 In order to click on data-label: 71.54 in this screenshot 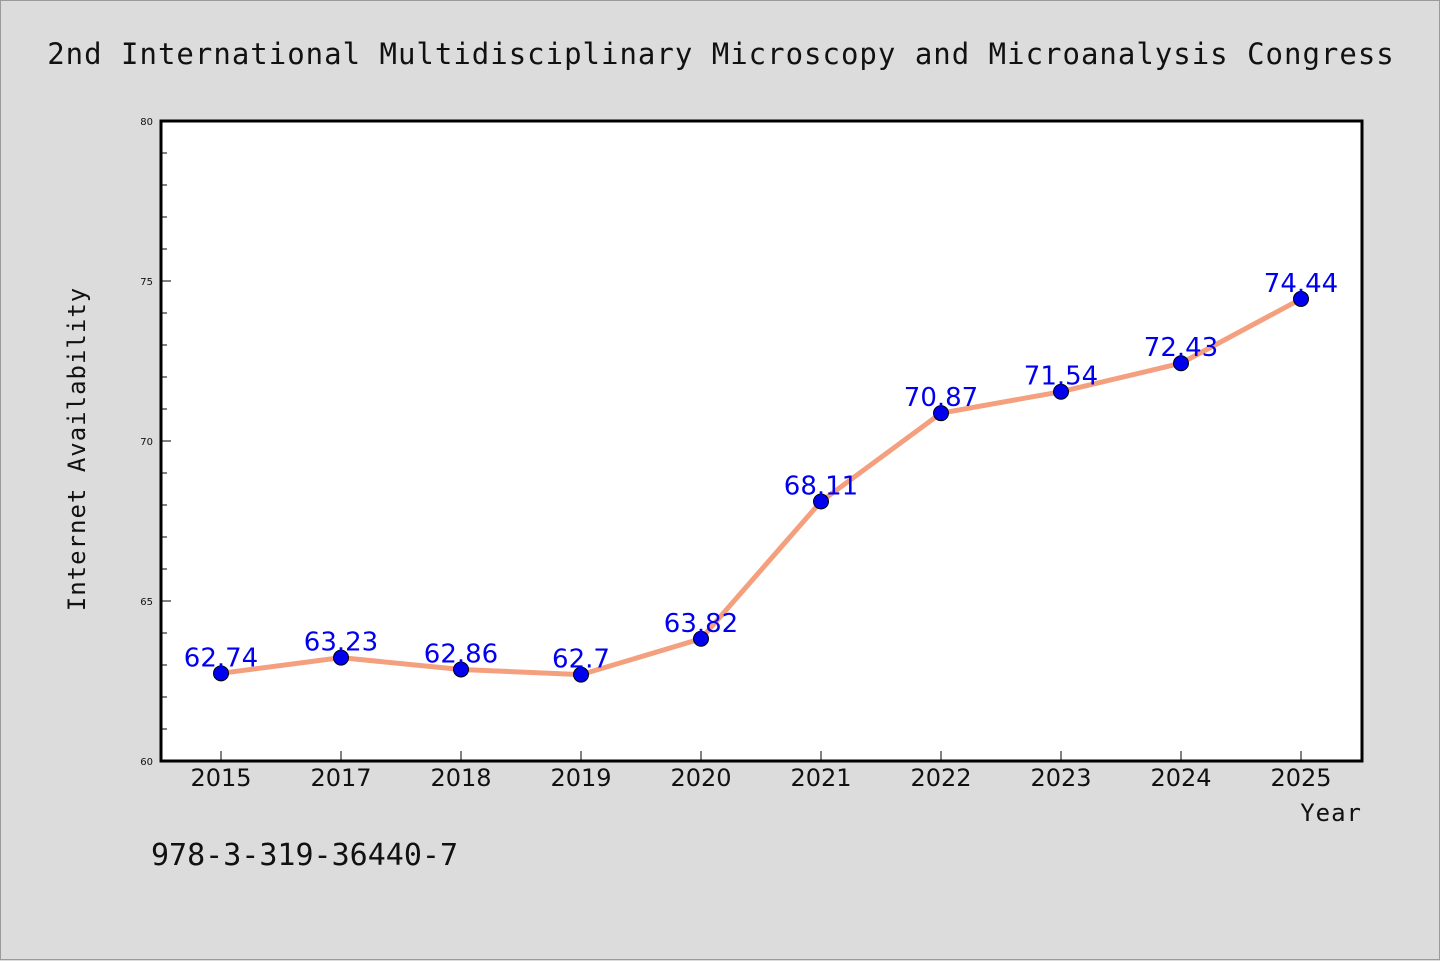, I will do `click(1061, 377)`.